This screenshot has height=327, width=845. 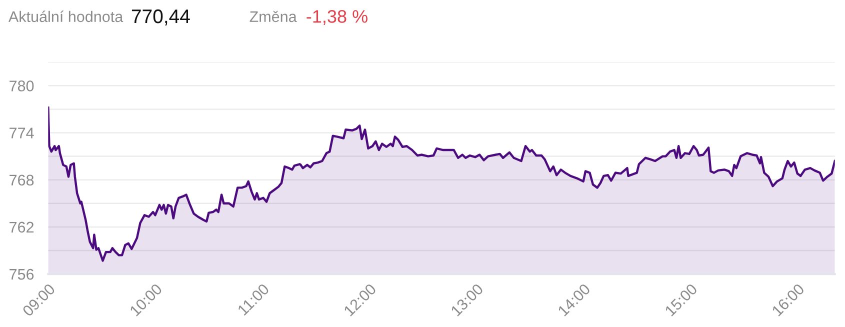 I want to click on y-tick-label: 768, so click(x=22, y=180).